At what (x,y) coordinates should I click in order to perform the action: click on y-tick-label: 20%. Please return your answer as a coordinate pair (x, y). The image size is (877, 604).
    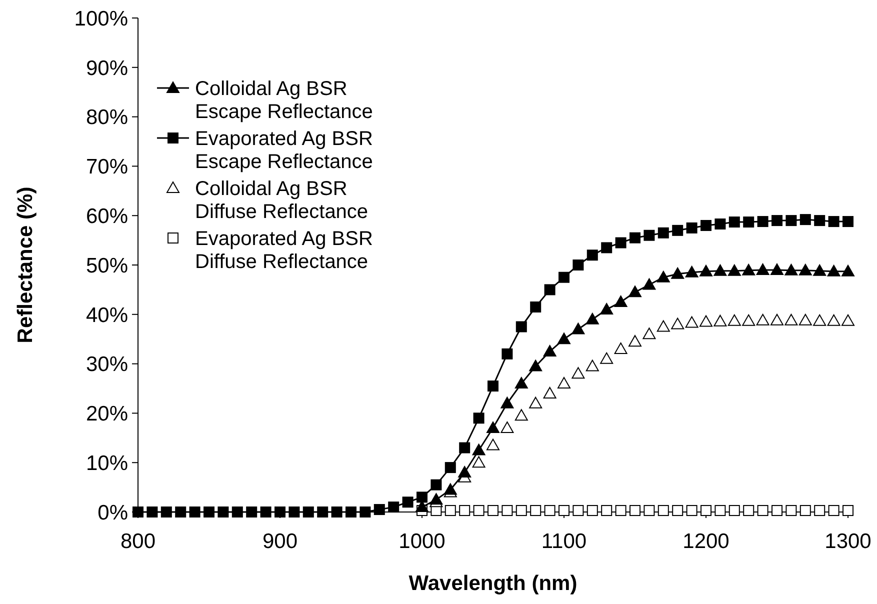
    Looking at the image, I should click on (107, 414).